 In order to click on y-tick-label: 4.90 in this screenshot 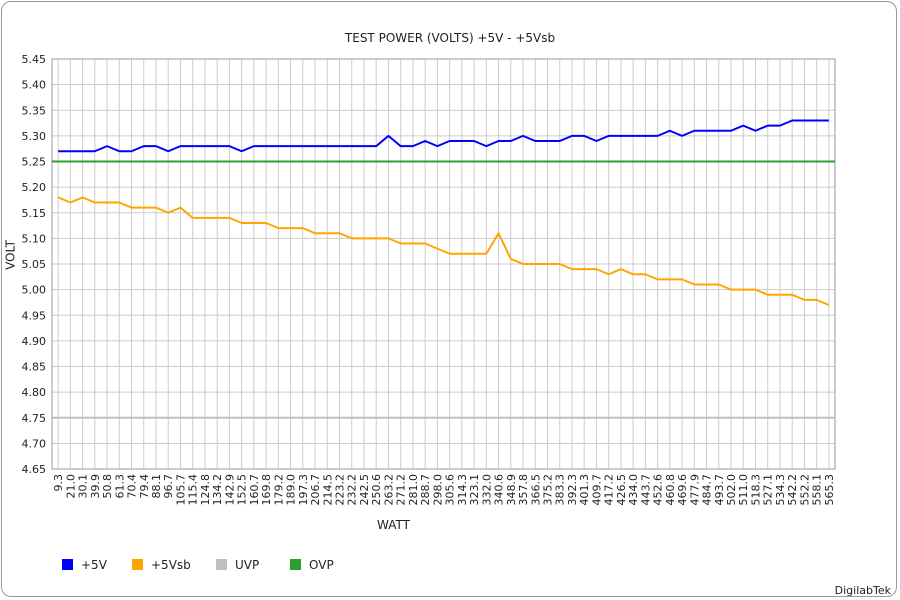, I will do `click(34, 341)`.